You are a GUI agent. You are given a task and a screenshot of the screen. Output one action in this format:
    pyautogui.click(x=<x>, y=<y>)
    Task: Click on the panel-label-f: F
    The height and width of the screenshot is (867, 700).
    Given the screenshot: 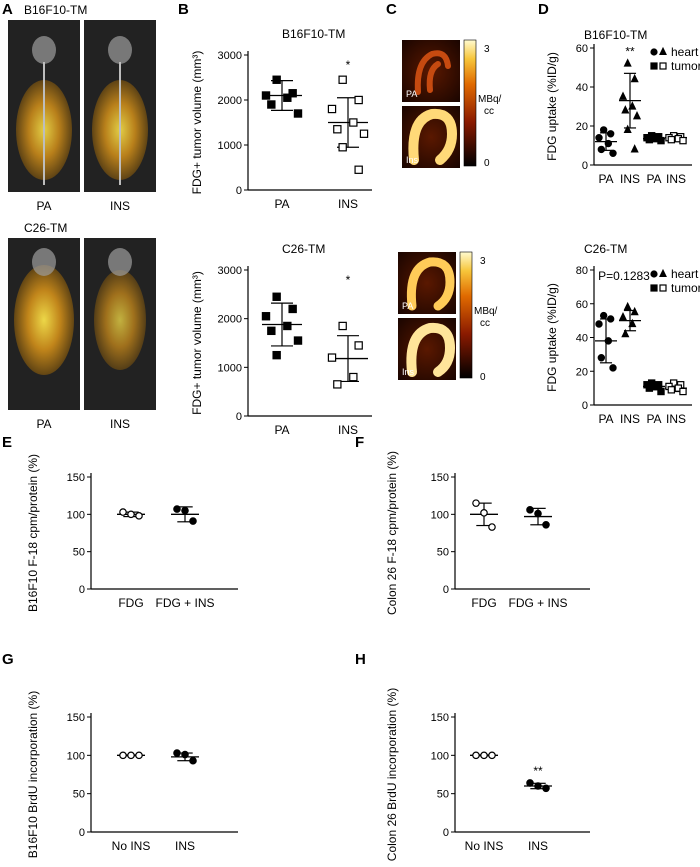 What is the action you would take?
    pyautogui.click(x=359, y=442)
    